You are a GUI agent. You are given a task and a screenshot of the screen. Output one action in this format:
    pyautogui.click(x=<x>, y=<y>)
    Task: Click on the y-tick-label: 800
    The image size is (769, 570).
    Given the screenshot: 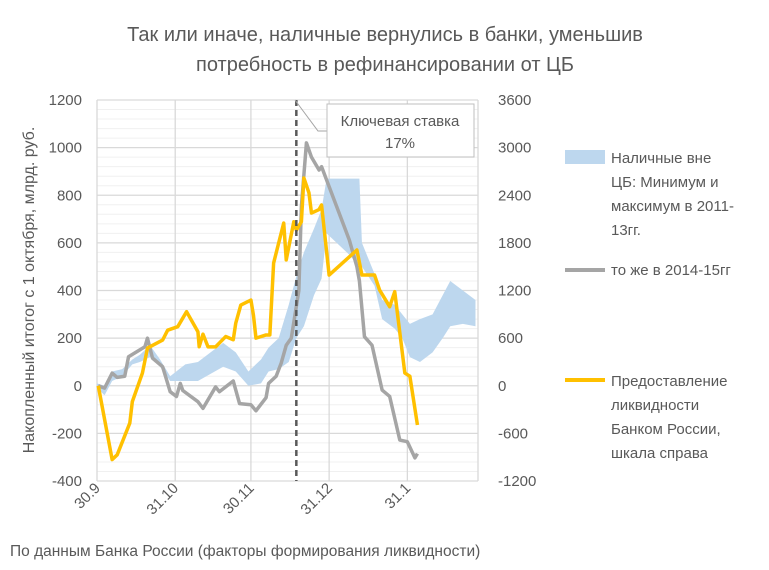 What is the action you would take?
    pyautogui.click(x=69, y=195)
    